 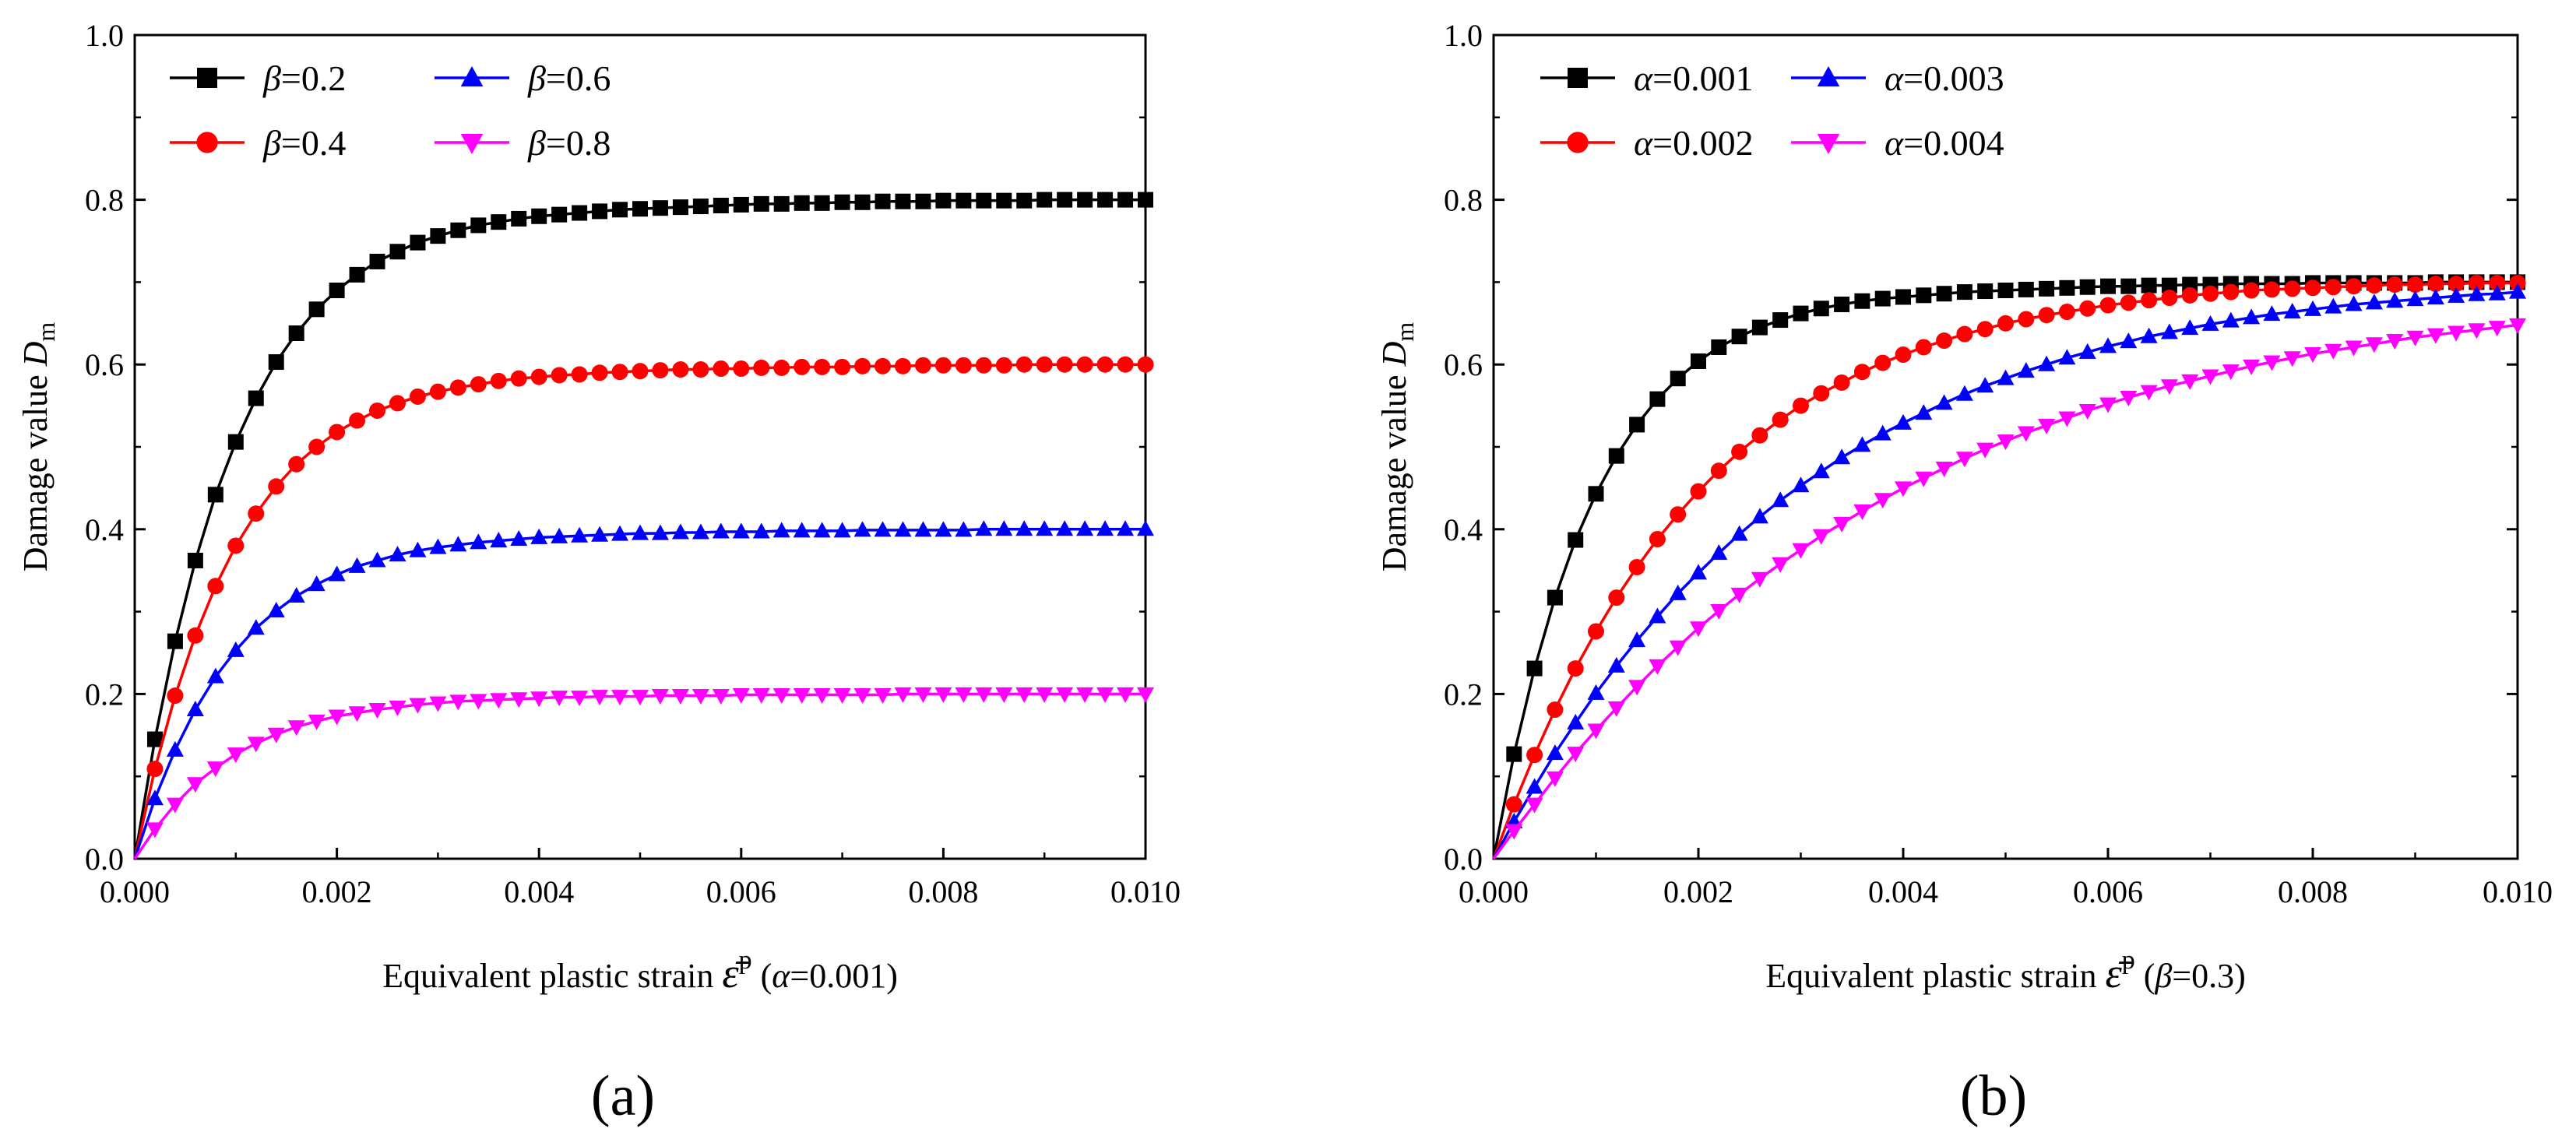 What do you see at coordinates (623, 1096) in the screenshot?
I see `panel-label: (a)` at bounding box center [623, 1096].